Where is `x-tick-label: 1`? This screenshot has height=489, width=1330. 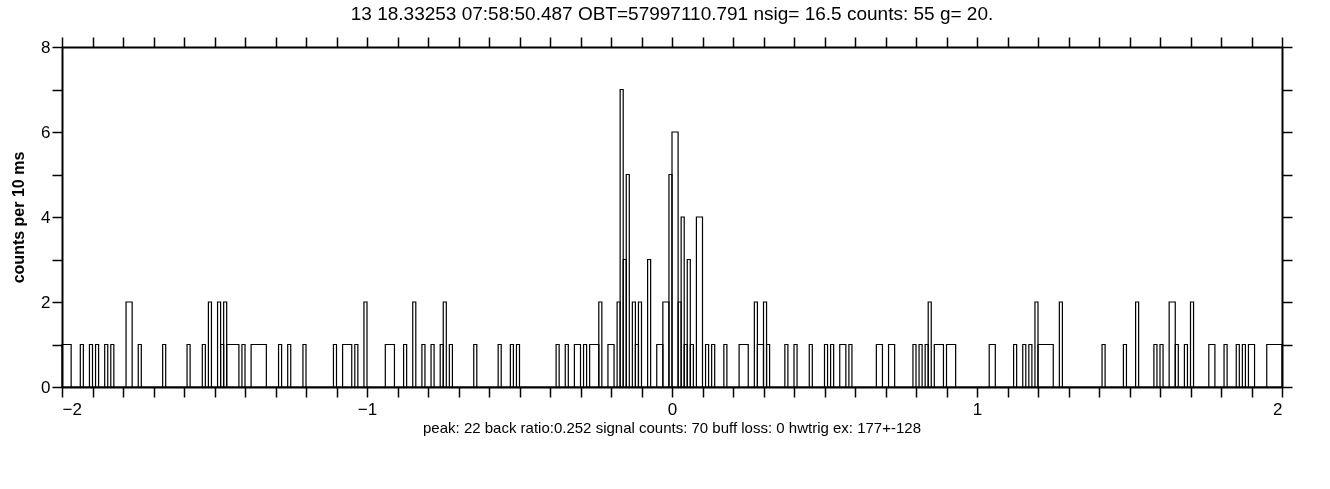
x-tick-label: 1 is located at coordinates (977, 409).